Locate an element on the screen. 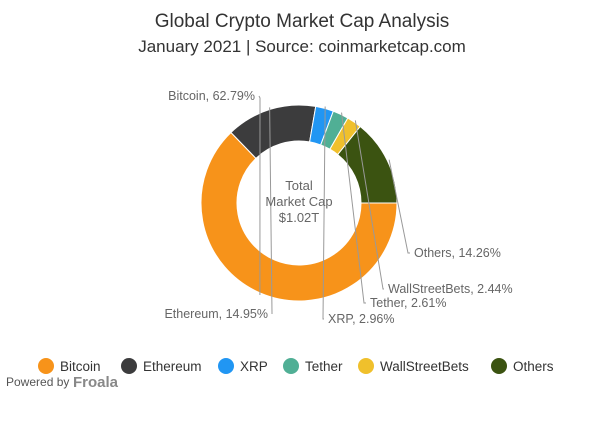 The image size is (604, 425). slice-bitcoin is located at coordinates (299, 216).